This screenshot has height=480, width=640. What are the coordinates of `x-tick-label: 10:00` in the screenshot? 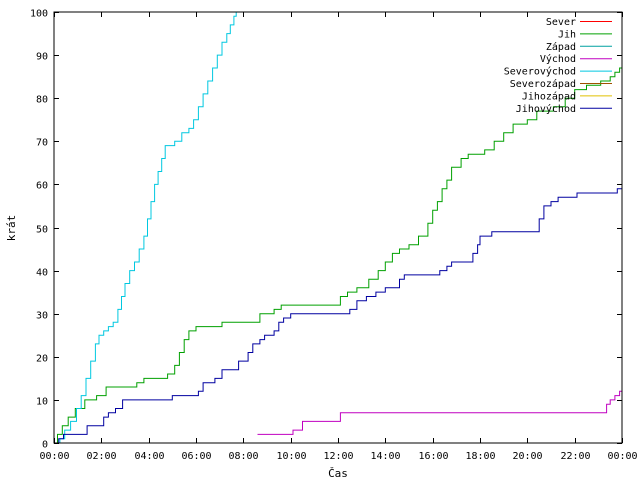 It's located at (291, 456).